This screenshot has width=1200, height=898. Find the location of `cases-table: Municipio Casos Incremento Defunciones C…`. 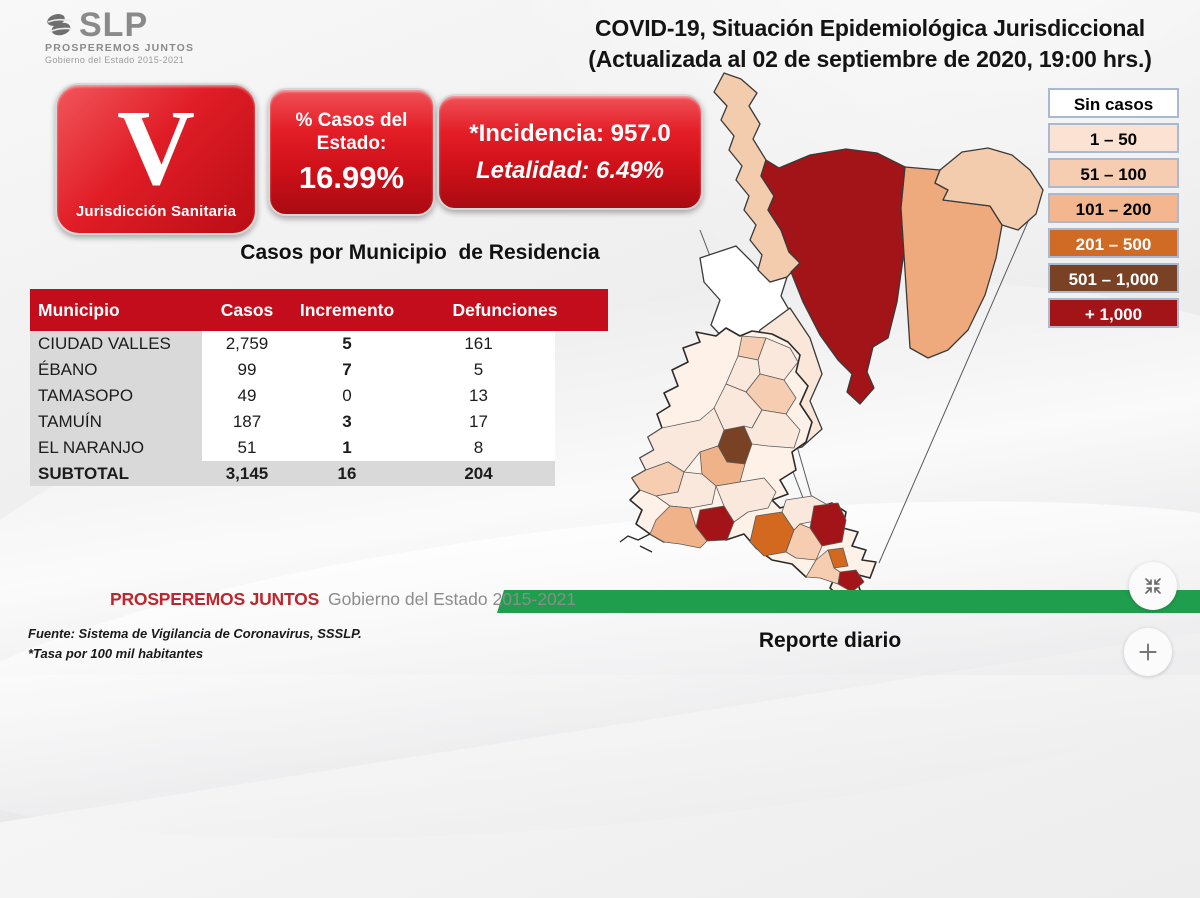

cases-table: Municipio Casos Incremento Defunciones C… is located at coordinates (319, 387).